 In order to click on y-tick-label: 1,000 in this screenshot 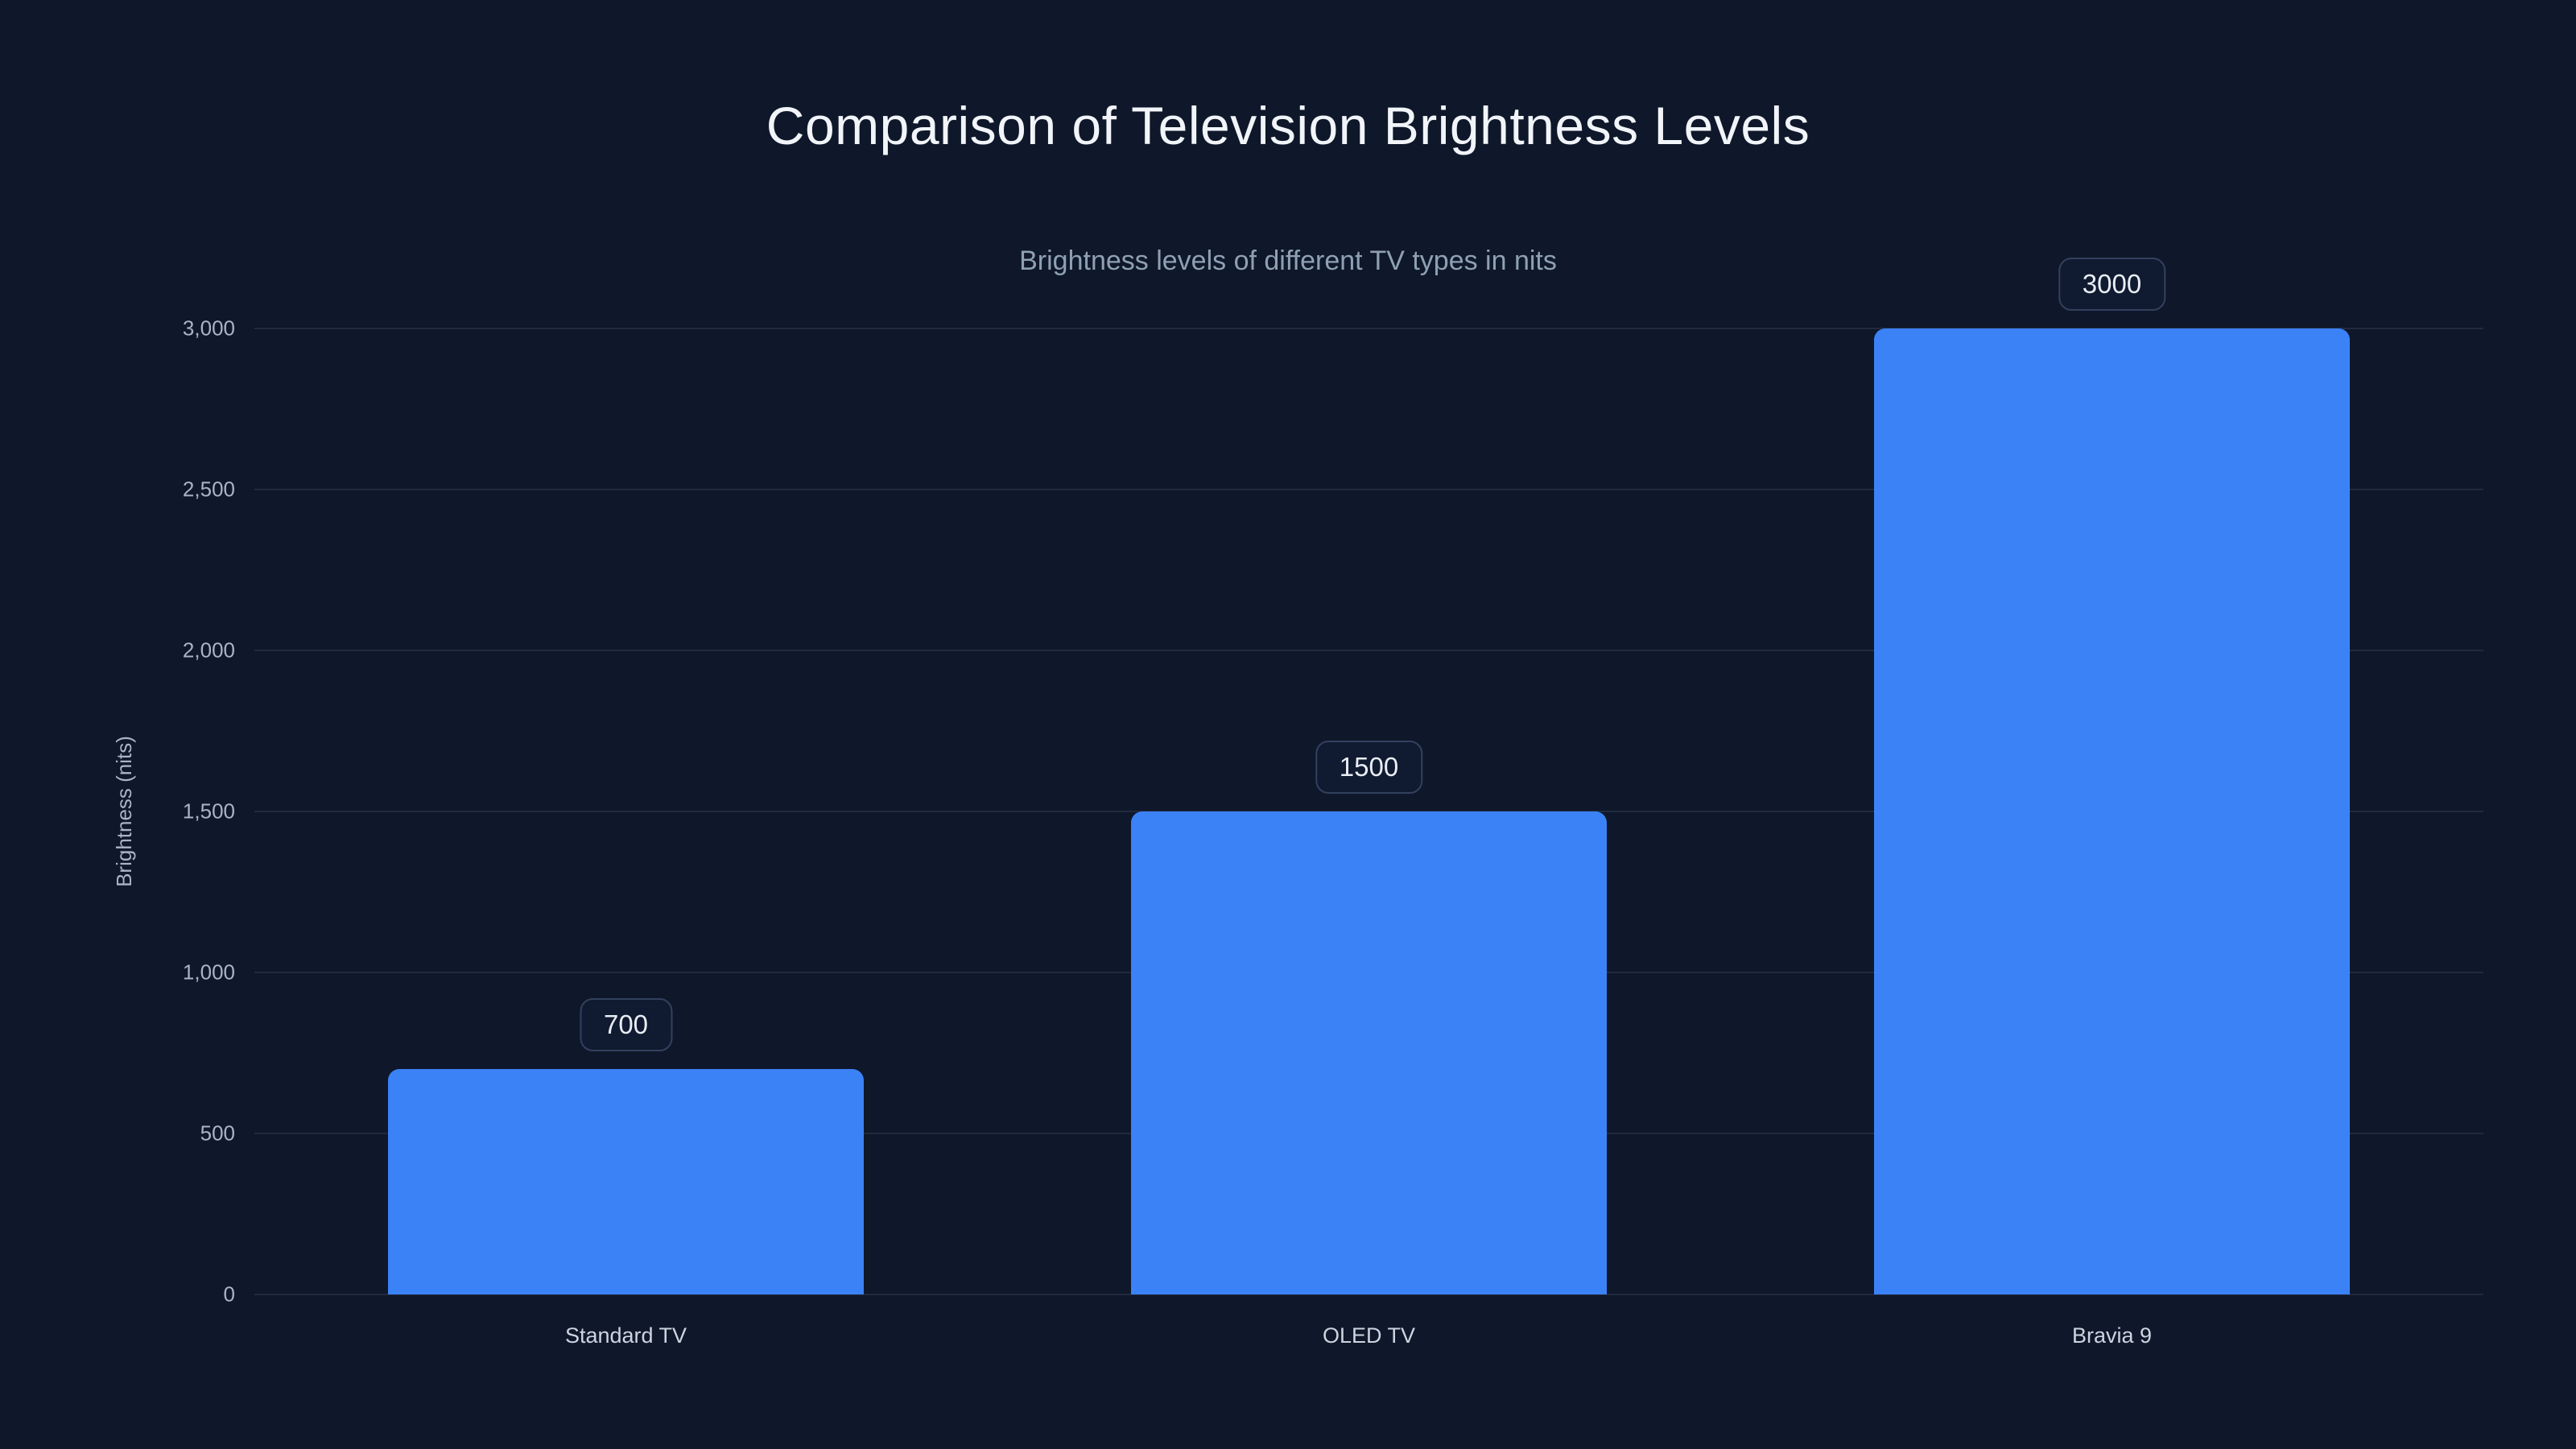, I will do `click(208, 972)`.